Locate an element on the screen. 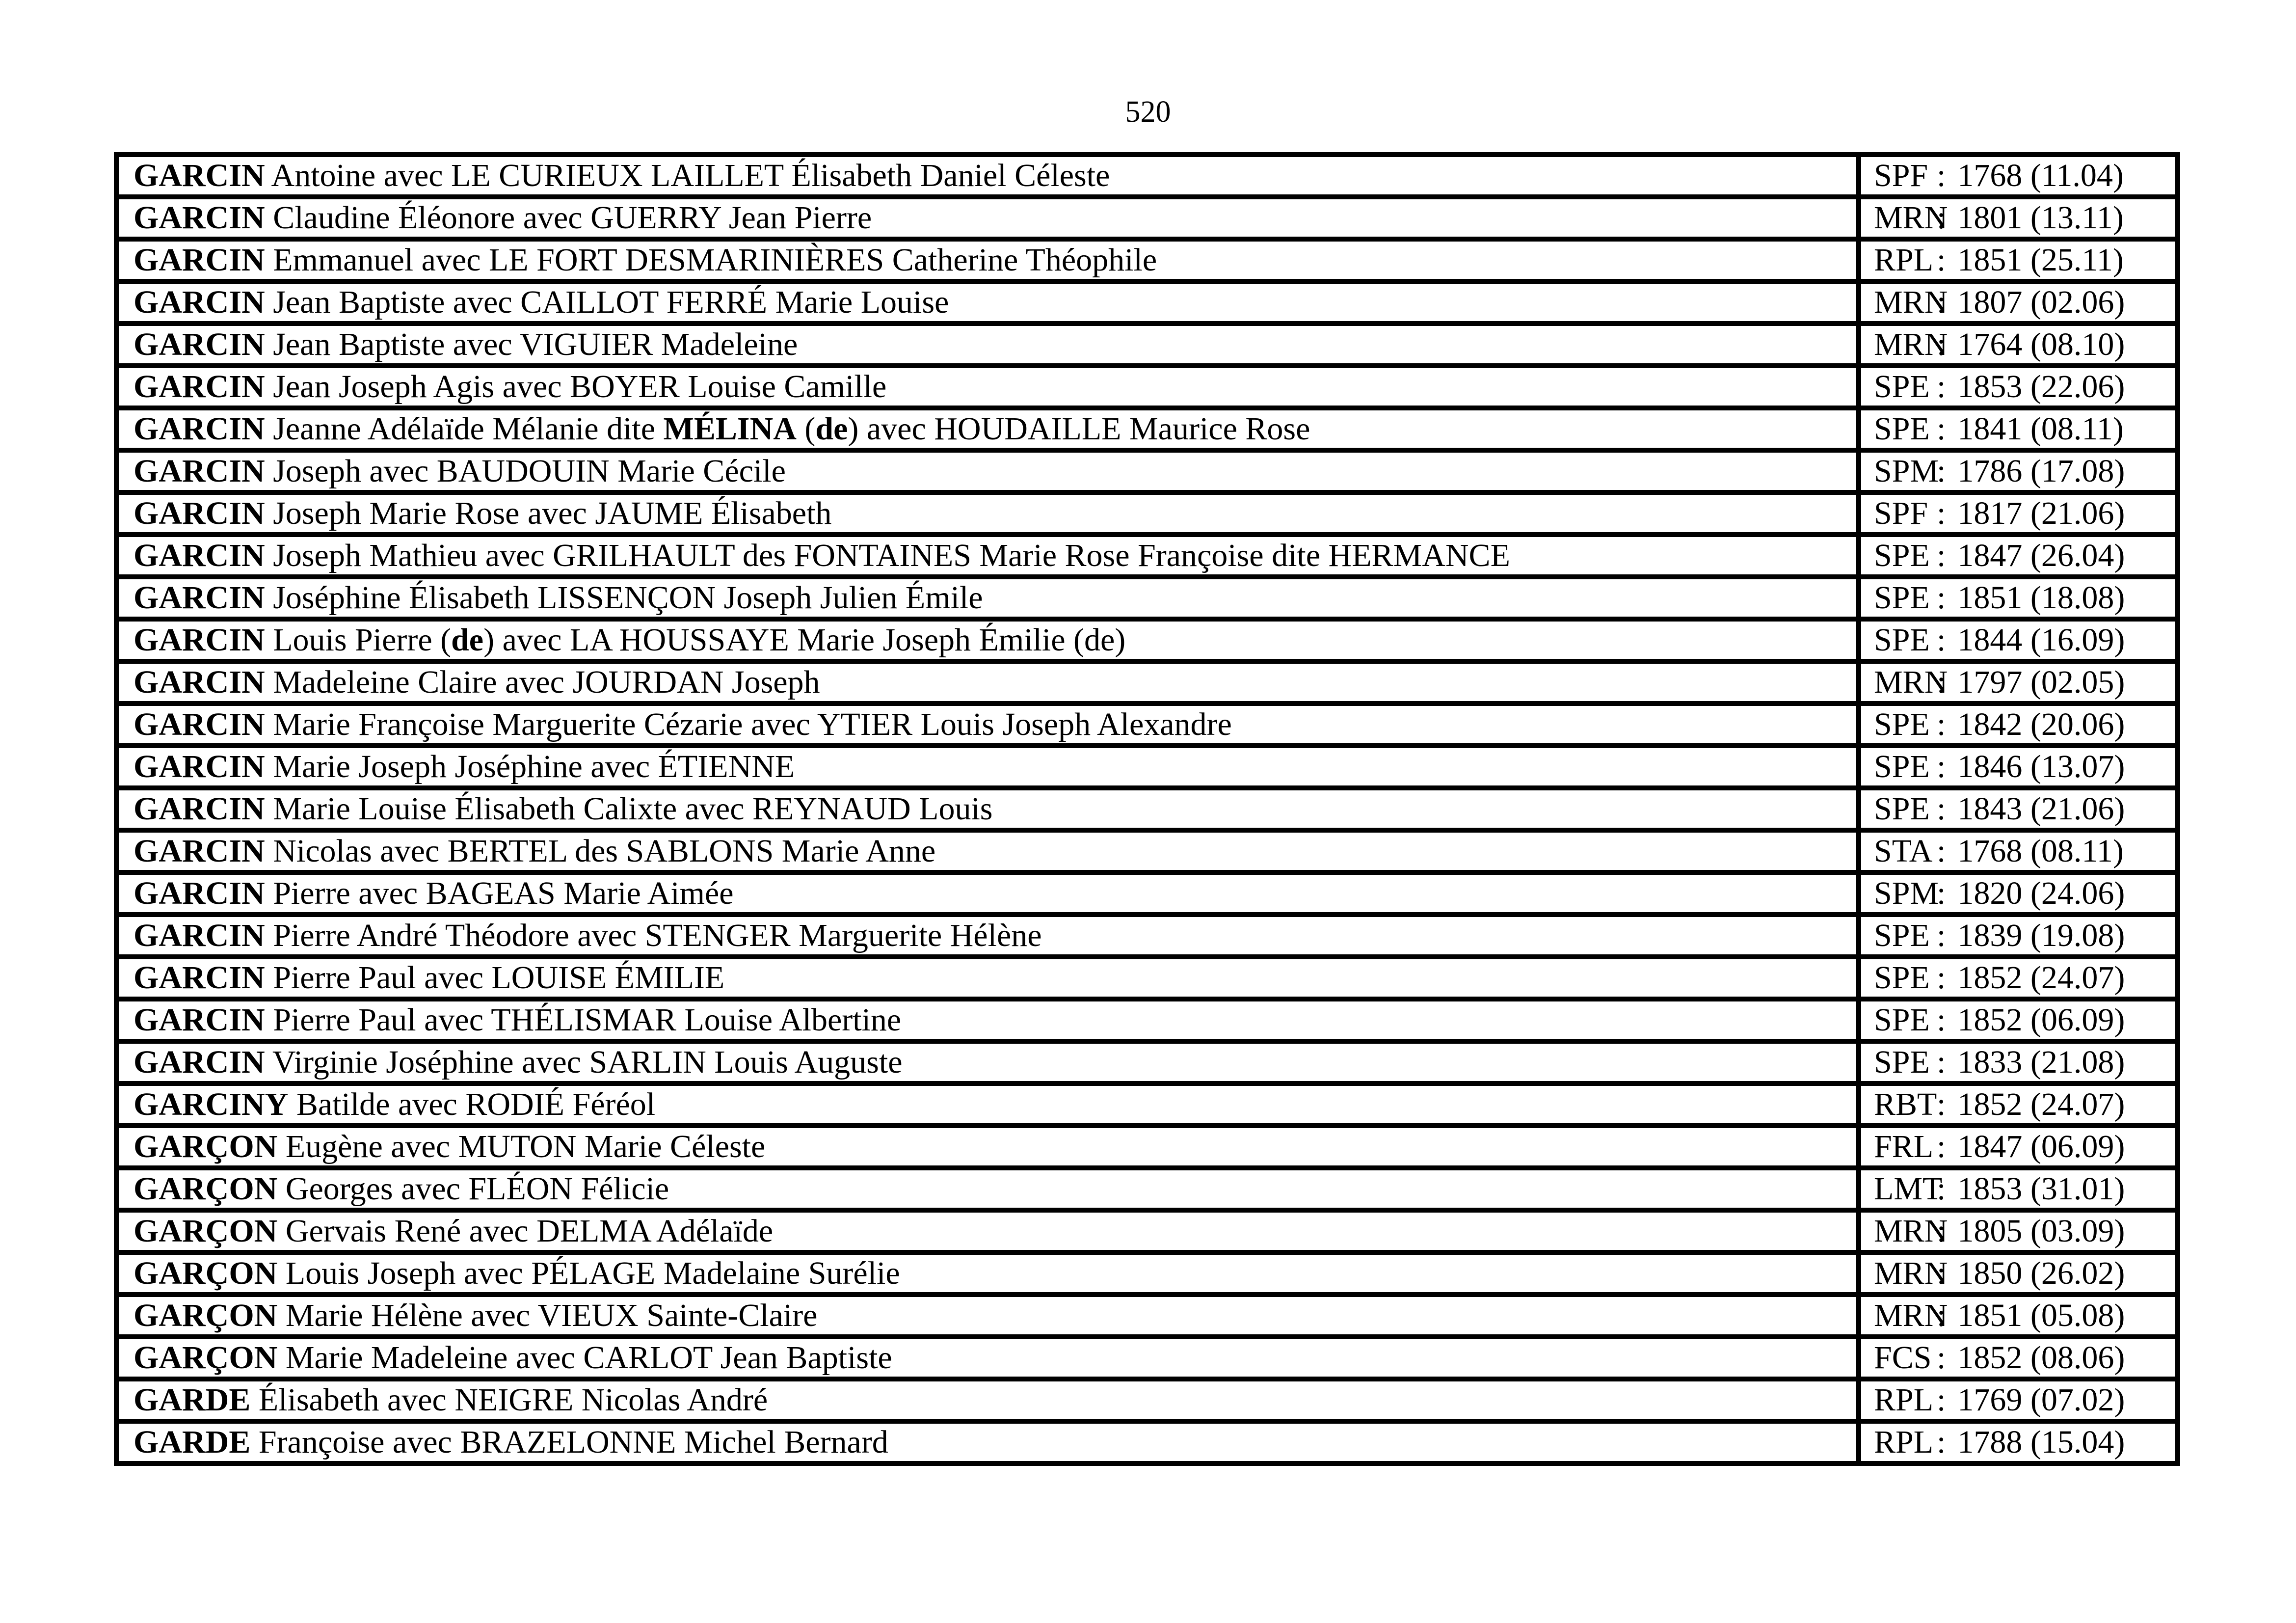 Image resolution: width=2296 pixels, height=1623 pixels. couple-entry-cell: GARCIN Pierre Paul avec LOUISE ÉMILIE is located at coordinates (988, 977).